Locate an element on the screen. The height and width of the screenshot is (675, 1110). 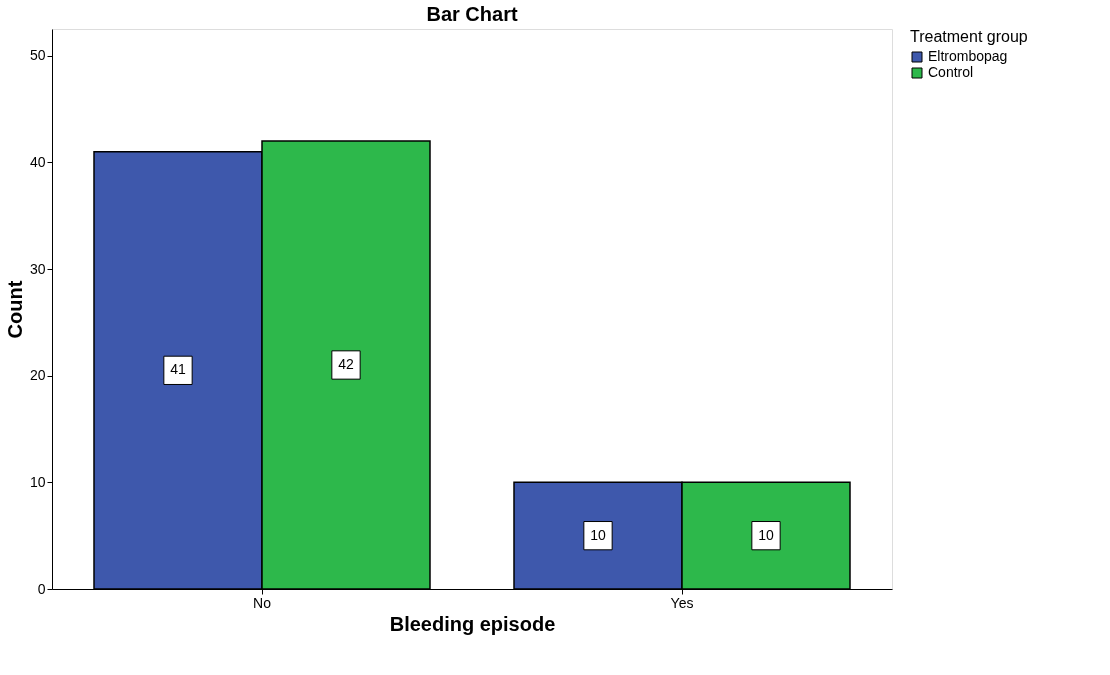
y-axis-title: Count is located at coordinates (14, 309).